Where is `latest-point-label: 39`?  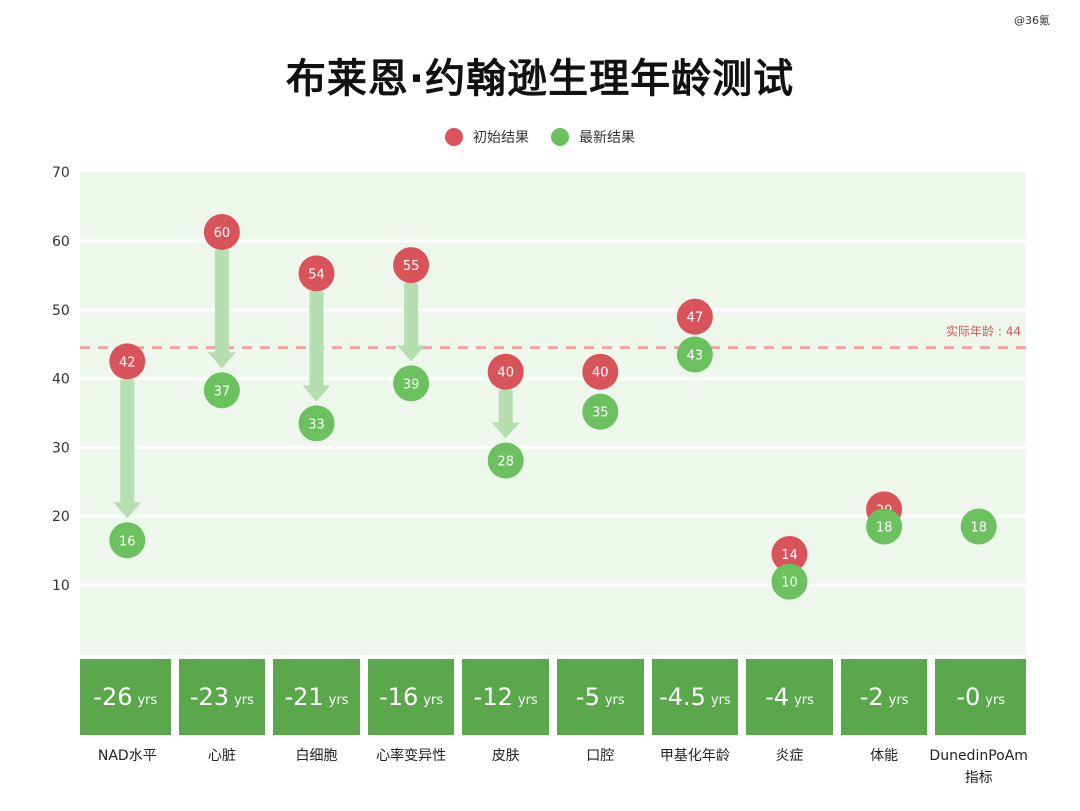 latest-point-label: 39 is located at coordinates (411, 384).